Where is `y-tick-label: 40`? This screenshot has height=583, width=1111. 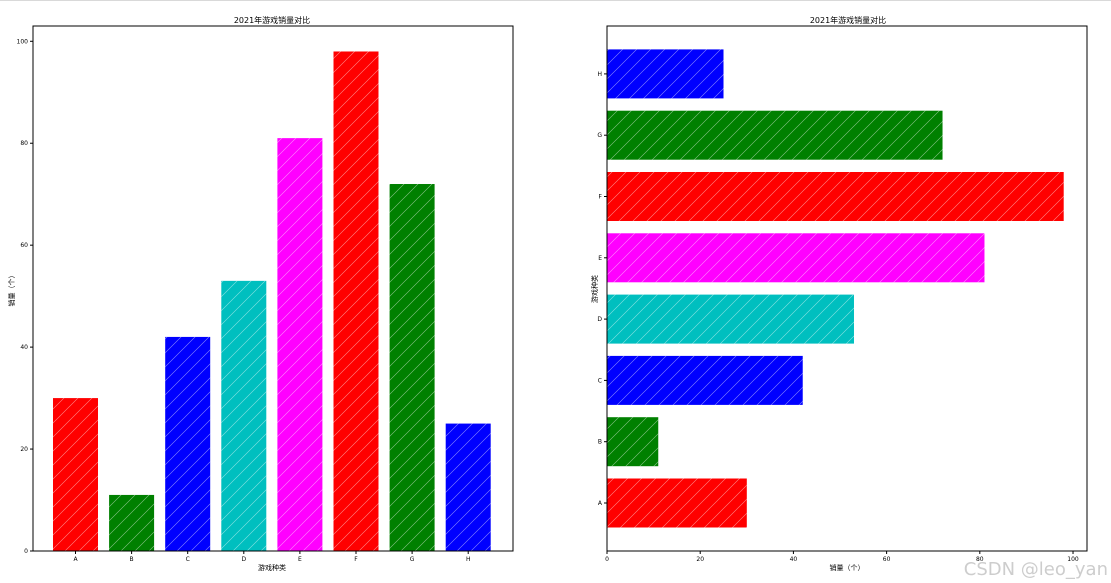
y-tick-label: 40 is located at coordinates (24, 347).